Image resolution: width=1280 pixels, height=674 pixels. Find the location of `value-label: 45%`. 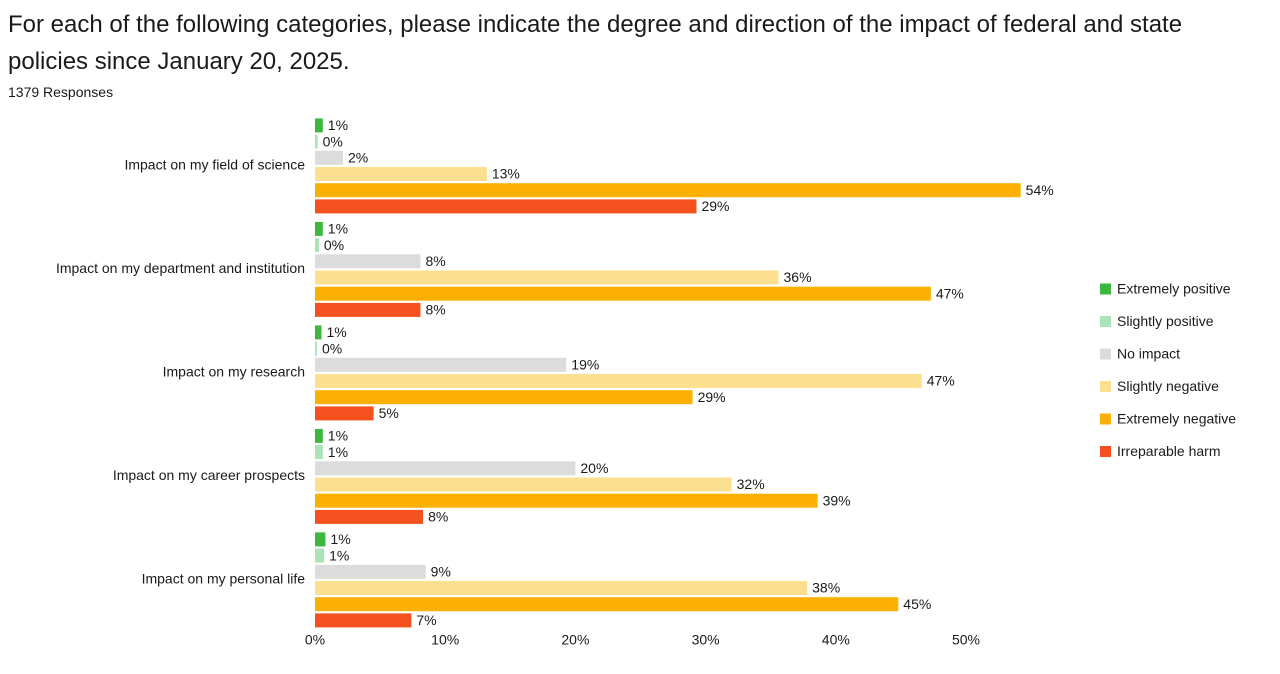

value-label: 45% is located at coordinates (917, 604).